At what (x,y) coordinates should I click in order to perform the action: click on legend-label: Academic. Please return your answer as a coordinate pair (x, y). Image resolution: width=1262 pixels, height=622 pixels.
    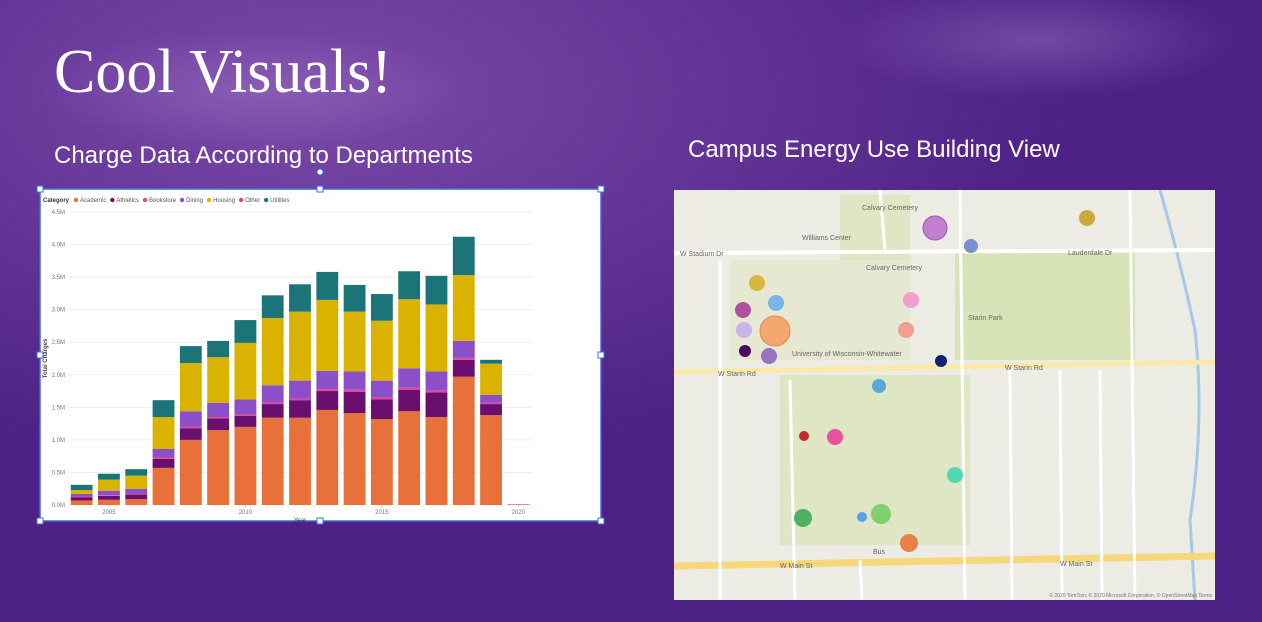
    Looking at the image, I should click on (93, 201).